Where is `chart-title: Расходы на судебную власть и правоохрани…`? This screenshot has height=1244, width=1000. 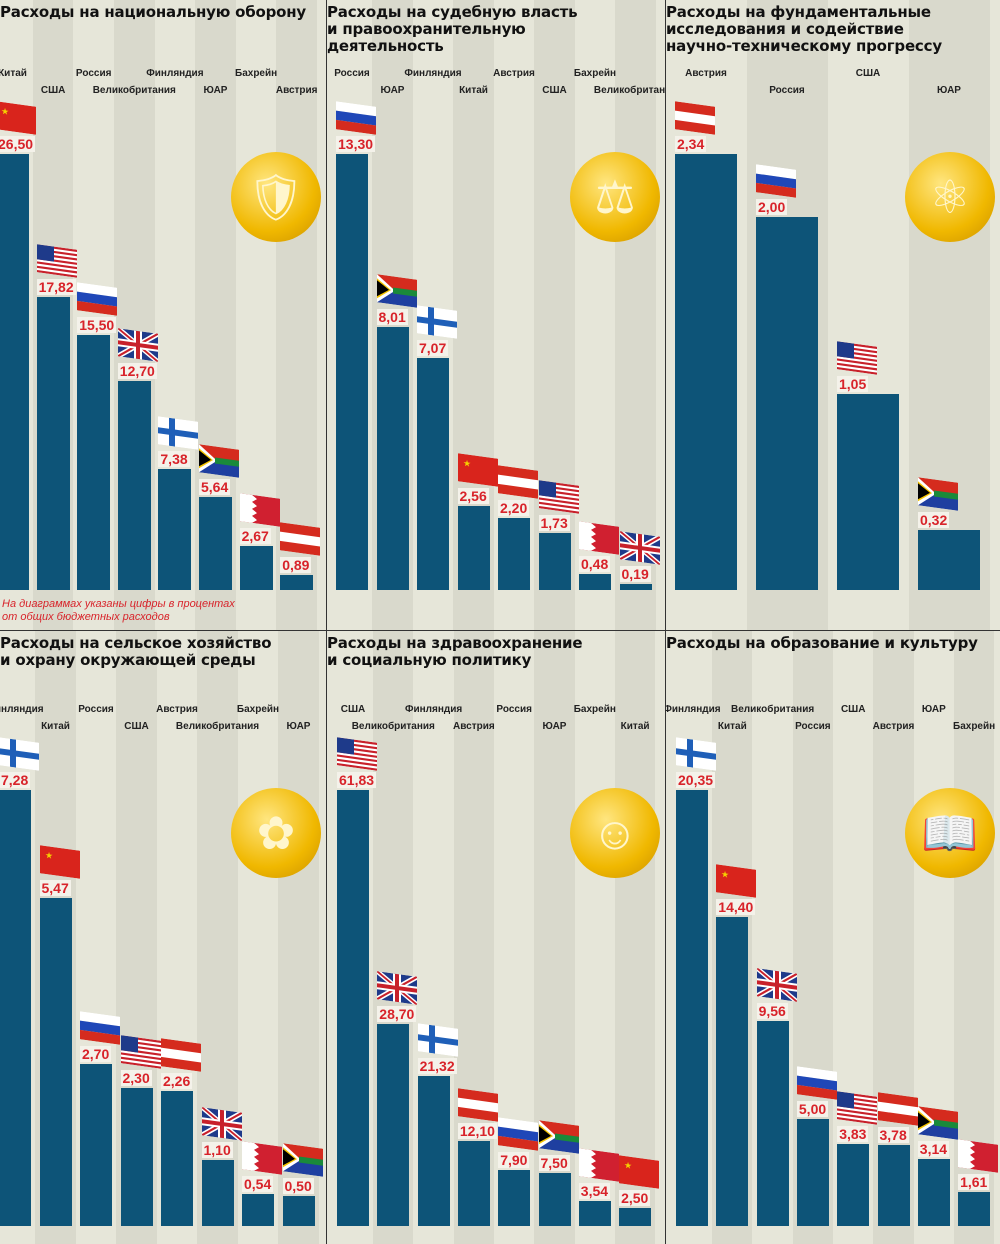
chart-title: Расходы на судебную власть и правоохрани… is located at coordinates (452, 29).